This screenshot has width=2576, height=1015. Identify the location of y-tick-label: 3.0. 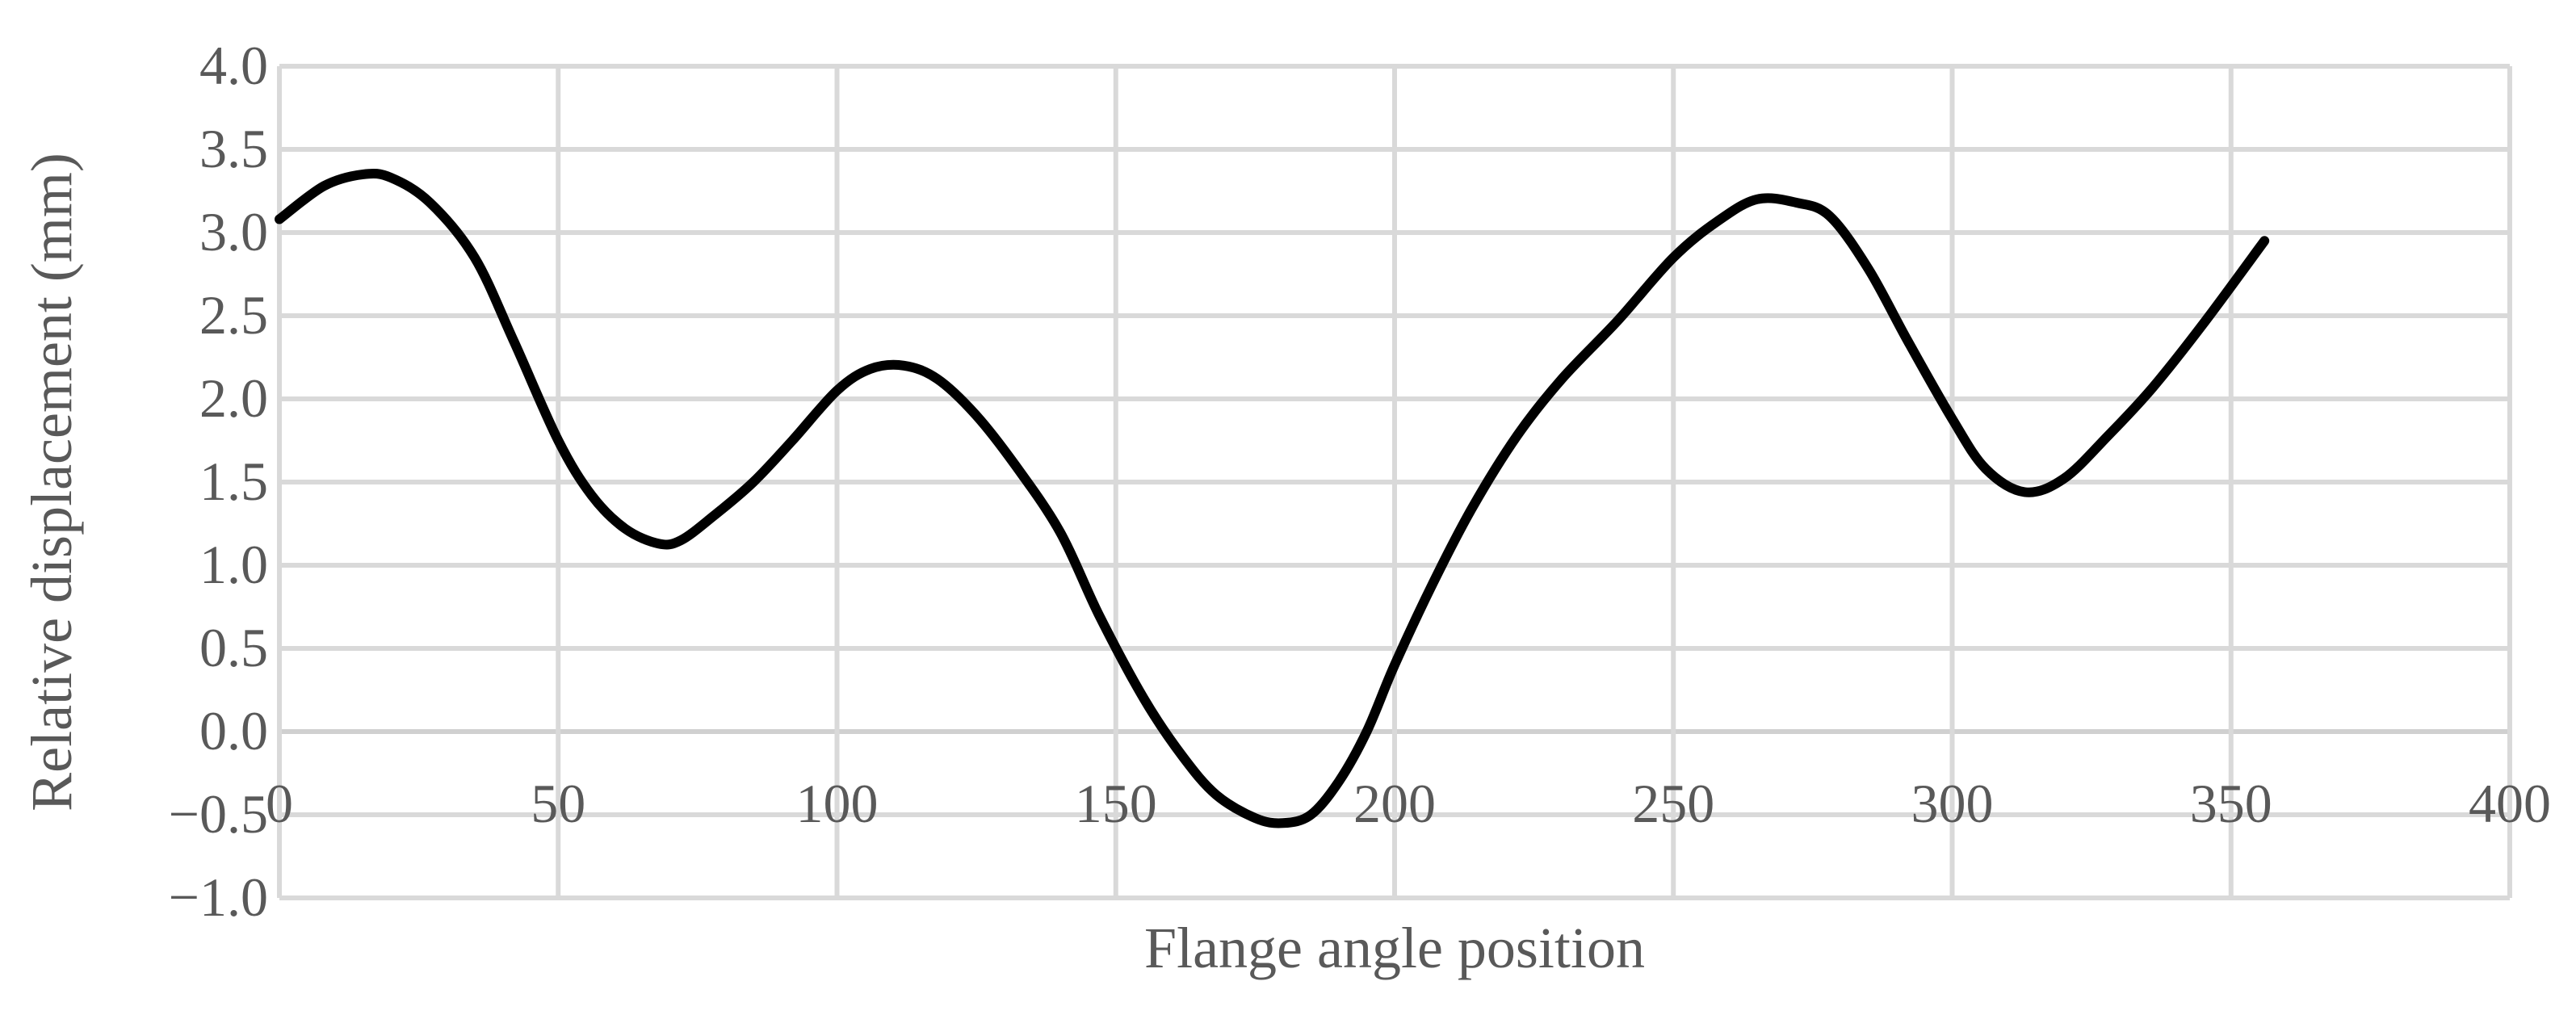
(234, 231).